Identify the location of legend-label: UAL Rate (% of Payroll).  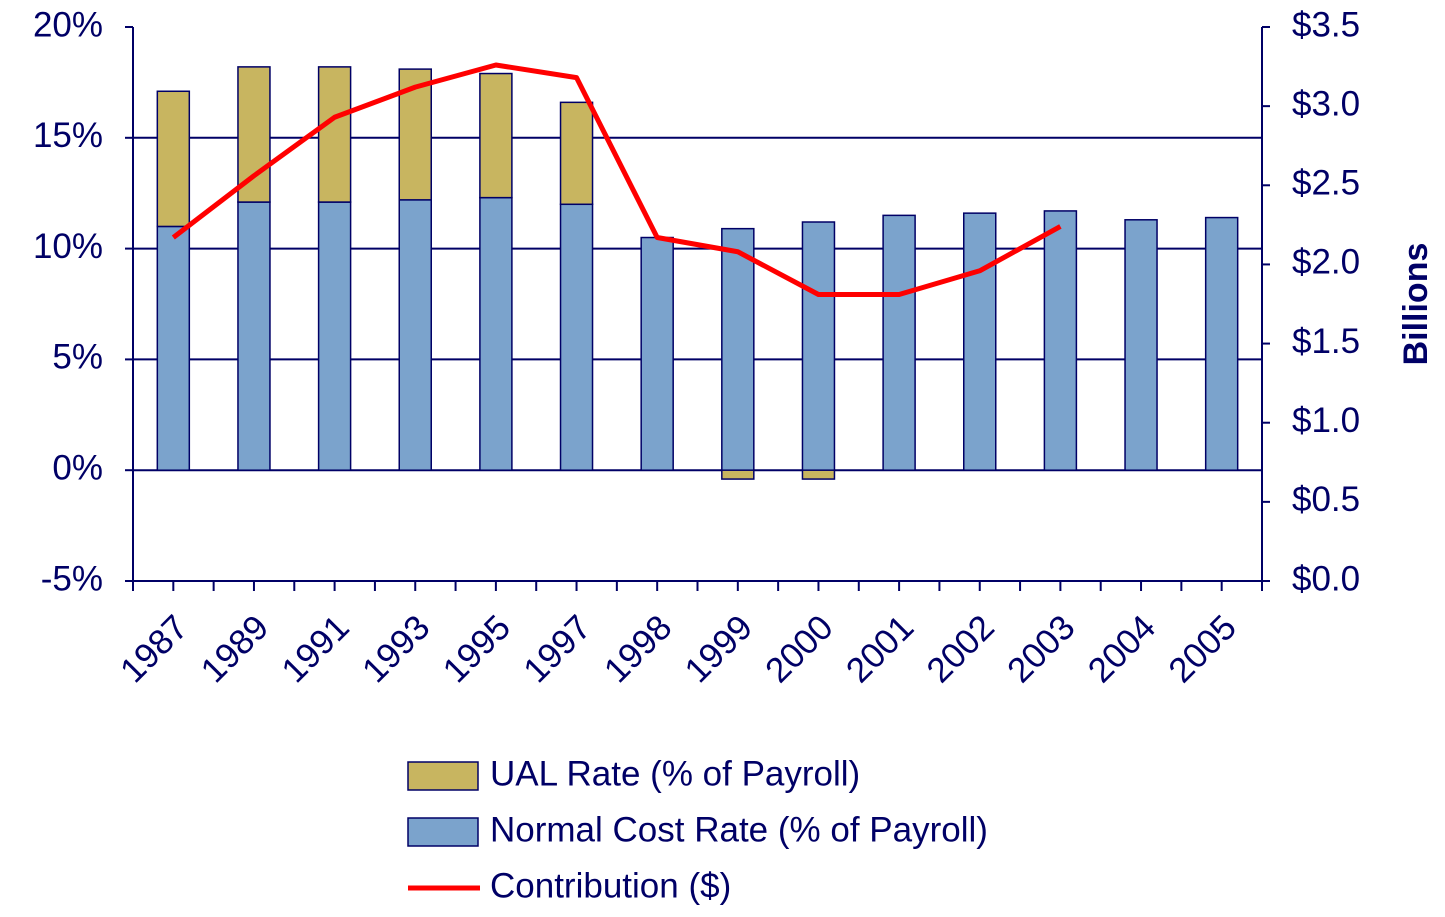
(675, 773).